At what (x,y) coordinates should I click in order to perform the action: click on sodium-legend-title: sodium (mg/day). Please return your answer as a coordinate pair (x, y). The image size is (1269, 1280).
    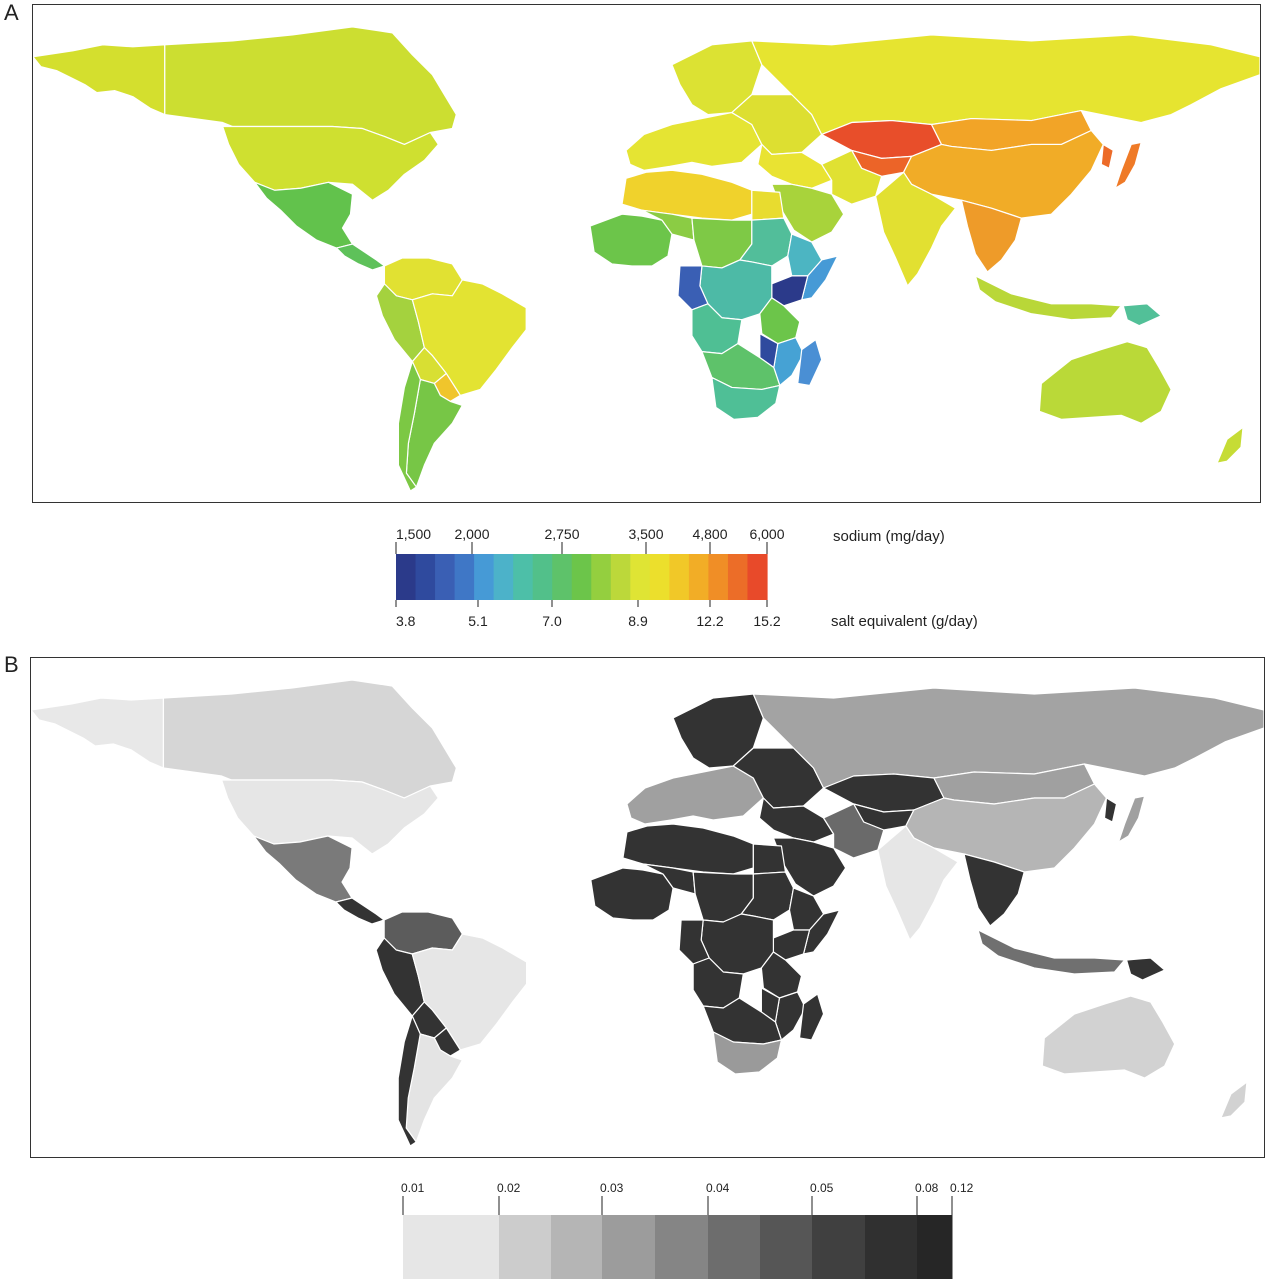
    Looking at the image, I should click on (889, 536).